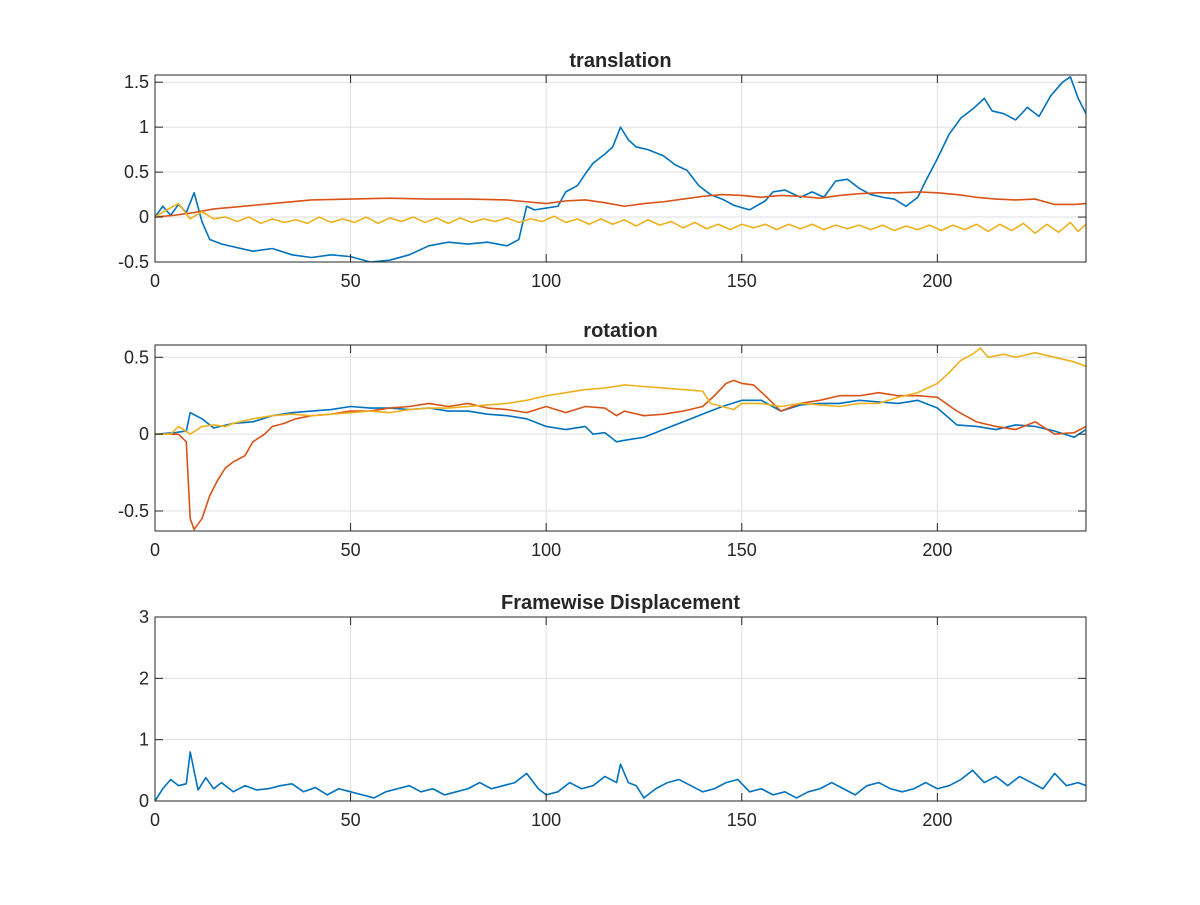 This screenshot has width=1200, height=905. What do you see at coordinates (620, 603) in the screenshot?
I see `chart-title: Framewise Displacement` at bounding box center [620, 603].